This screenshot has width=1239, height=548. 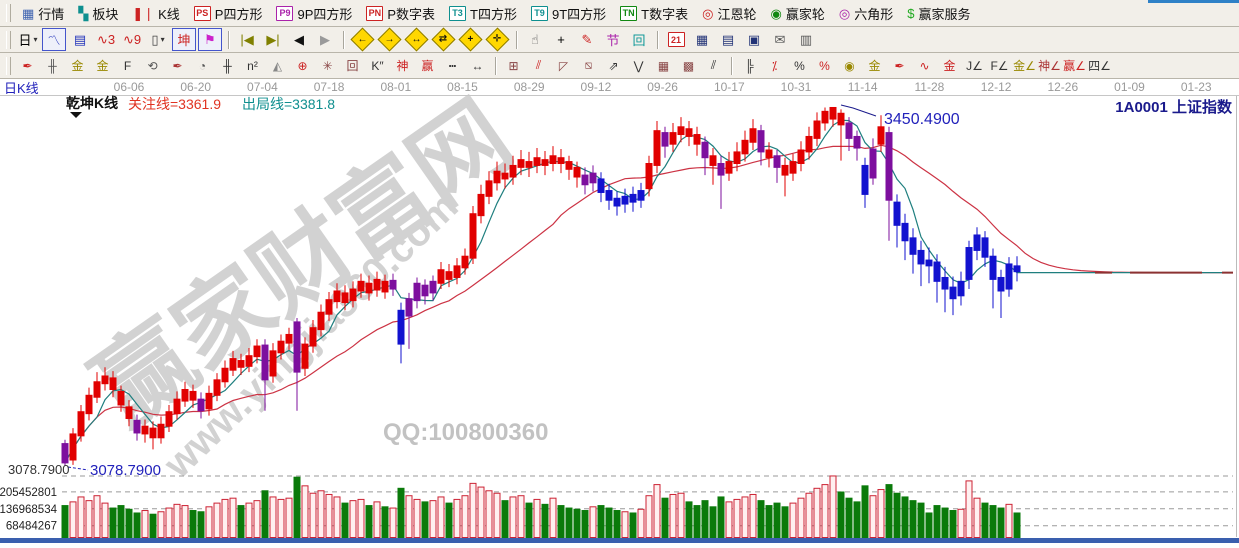 What do you see at coordinates (749, 66) in the screenshot?
I see `measure-bars-icon: ╠` at bounding box center [749, 66].